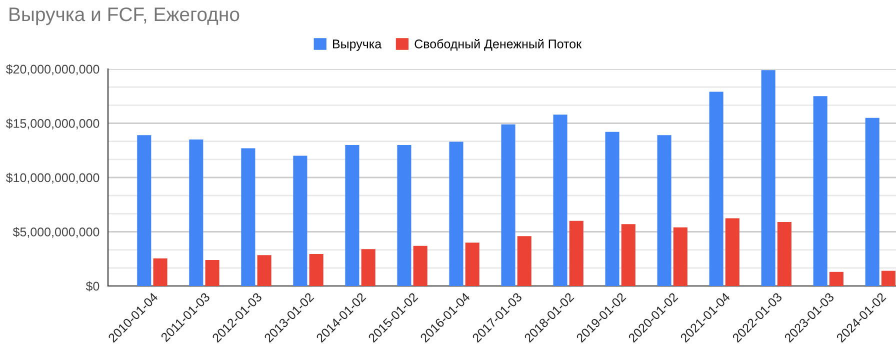 Image resolution: width=896 pixels, height=344 pixels. Describe the element at coordinates (53, 178) in the screenshot. I see `y-tick-label: $10,000,000,000` at that location.